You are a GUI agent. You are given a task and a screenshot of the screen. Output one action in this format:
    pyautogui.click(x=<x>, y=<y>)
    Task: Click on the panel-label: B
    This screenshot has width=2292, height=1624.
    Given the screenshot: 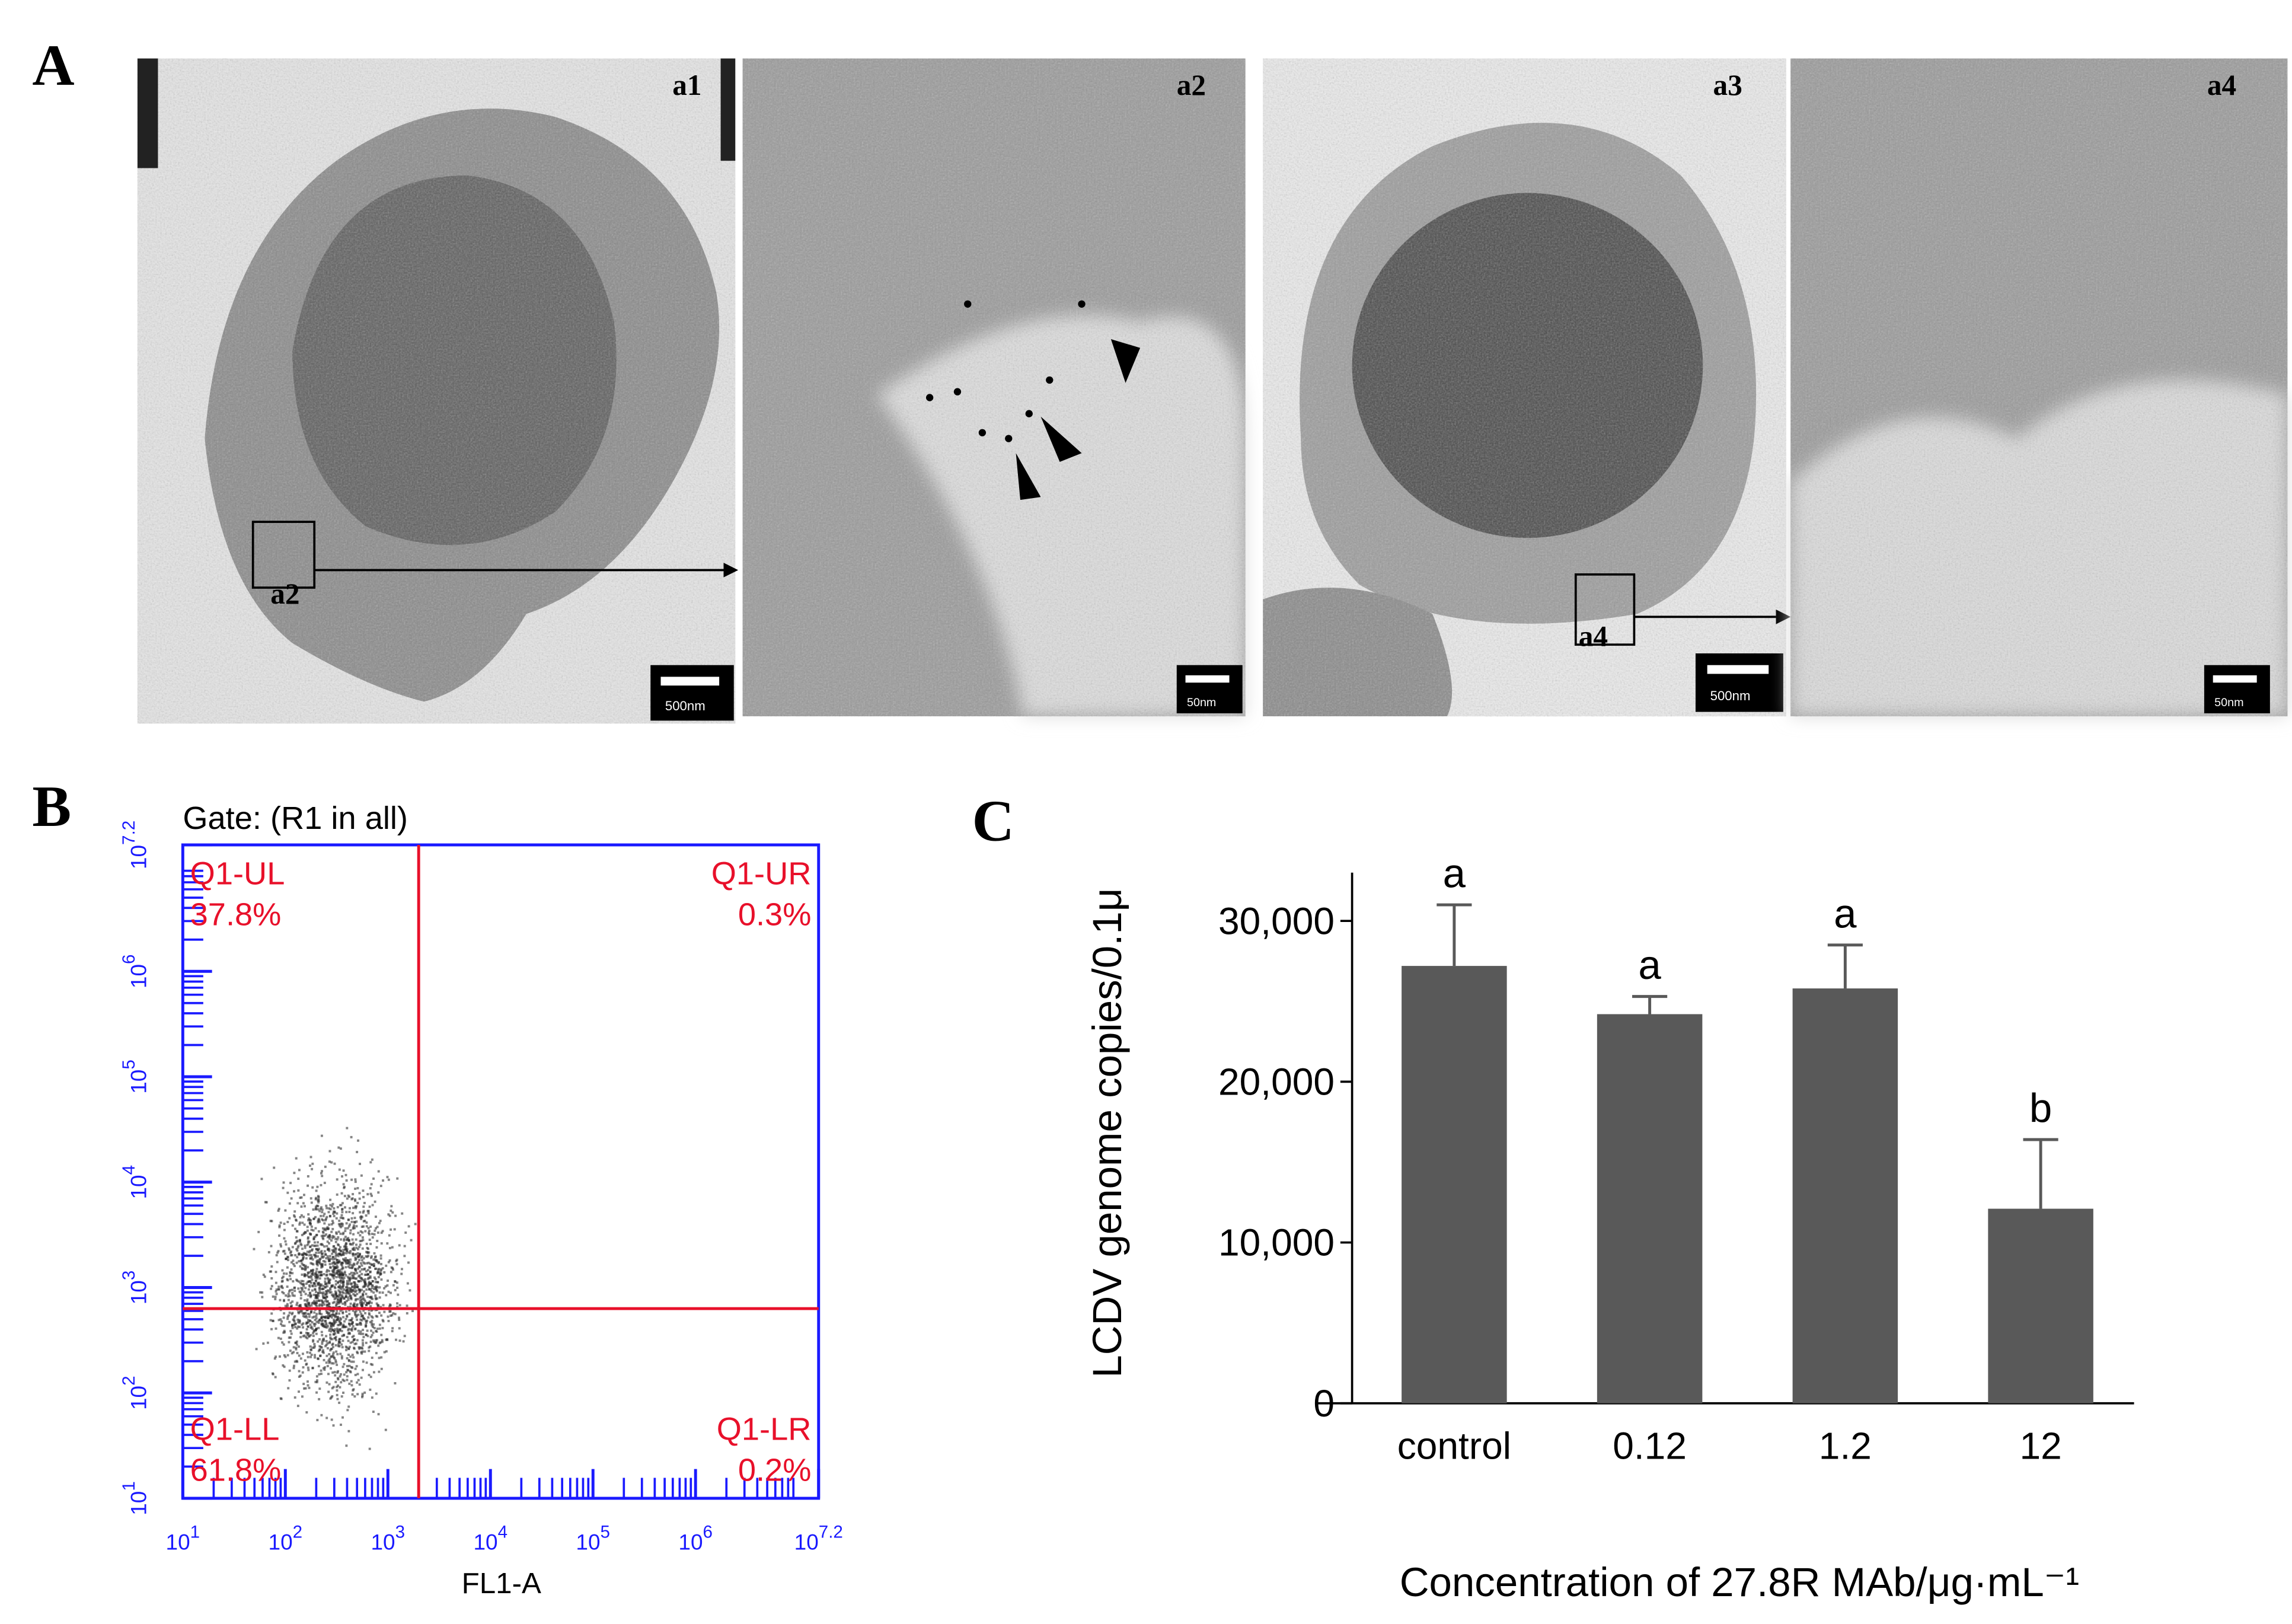 What is the action you would take?
    pyautogui.click(x=51, y=807)
    